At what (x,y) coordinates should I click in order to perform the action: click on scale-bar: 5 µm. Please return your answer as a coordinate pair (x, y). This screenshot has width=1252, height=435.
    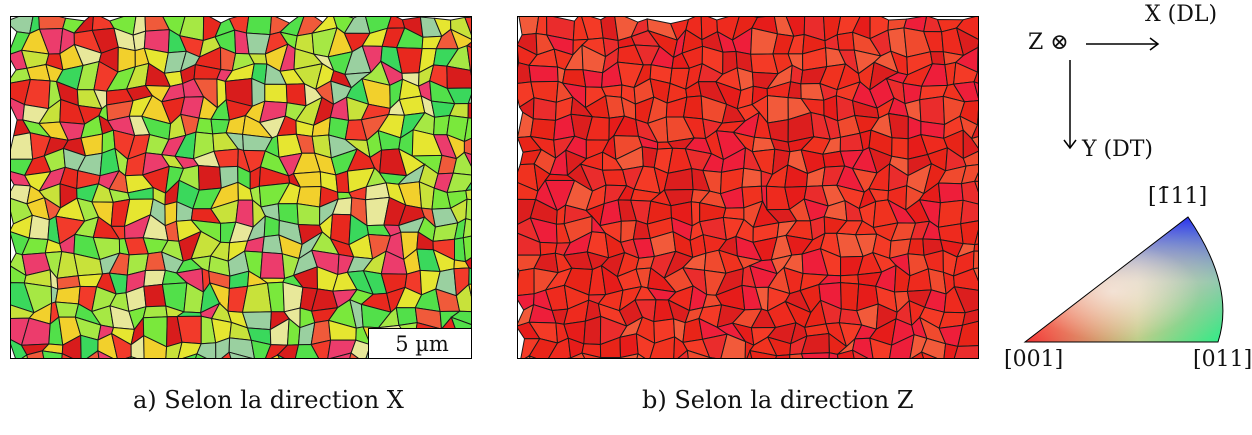
    Looking at the image, I should click on (419, 343).